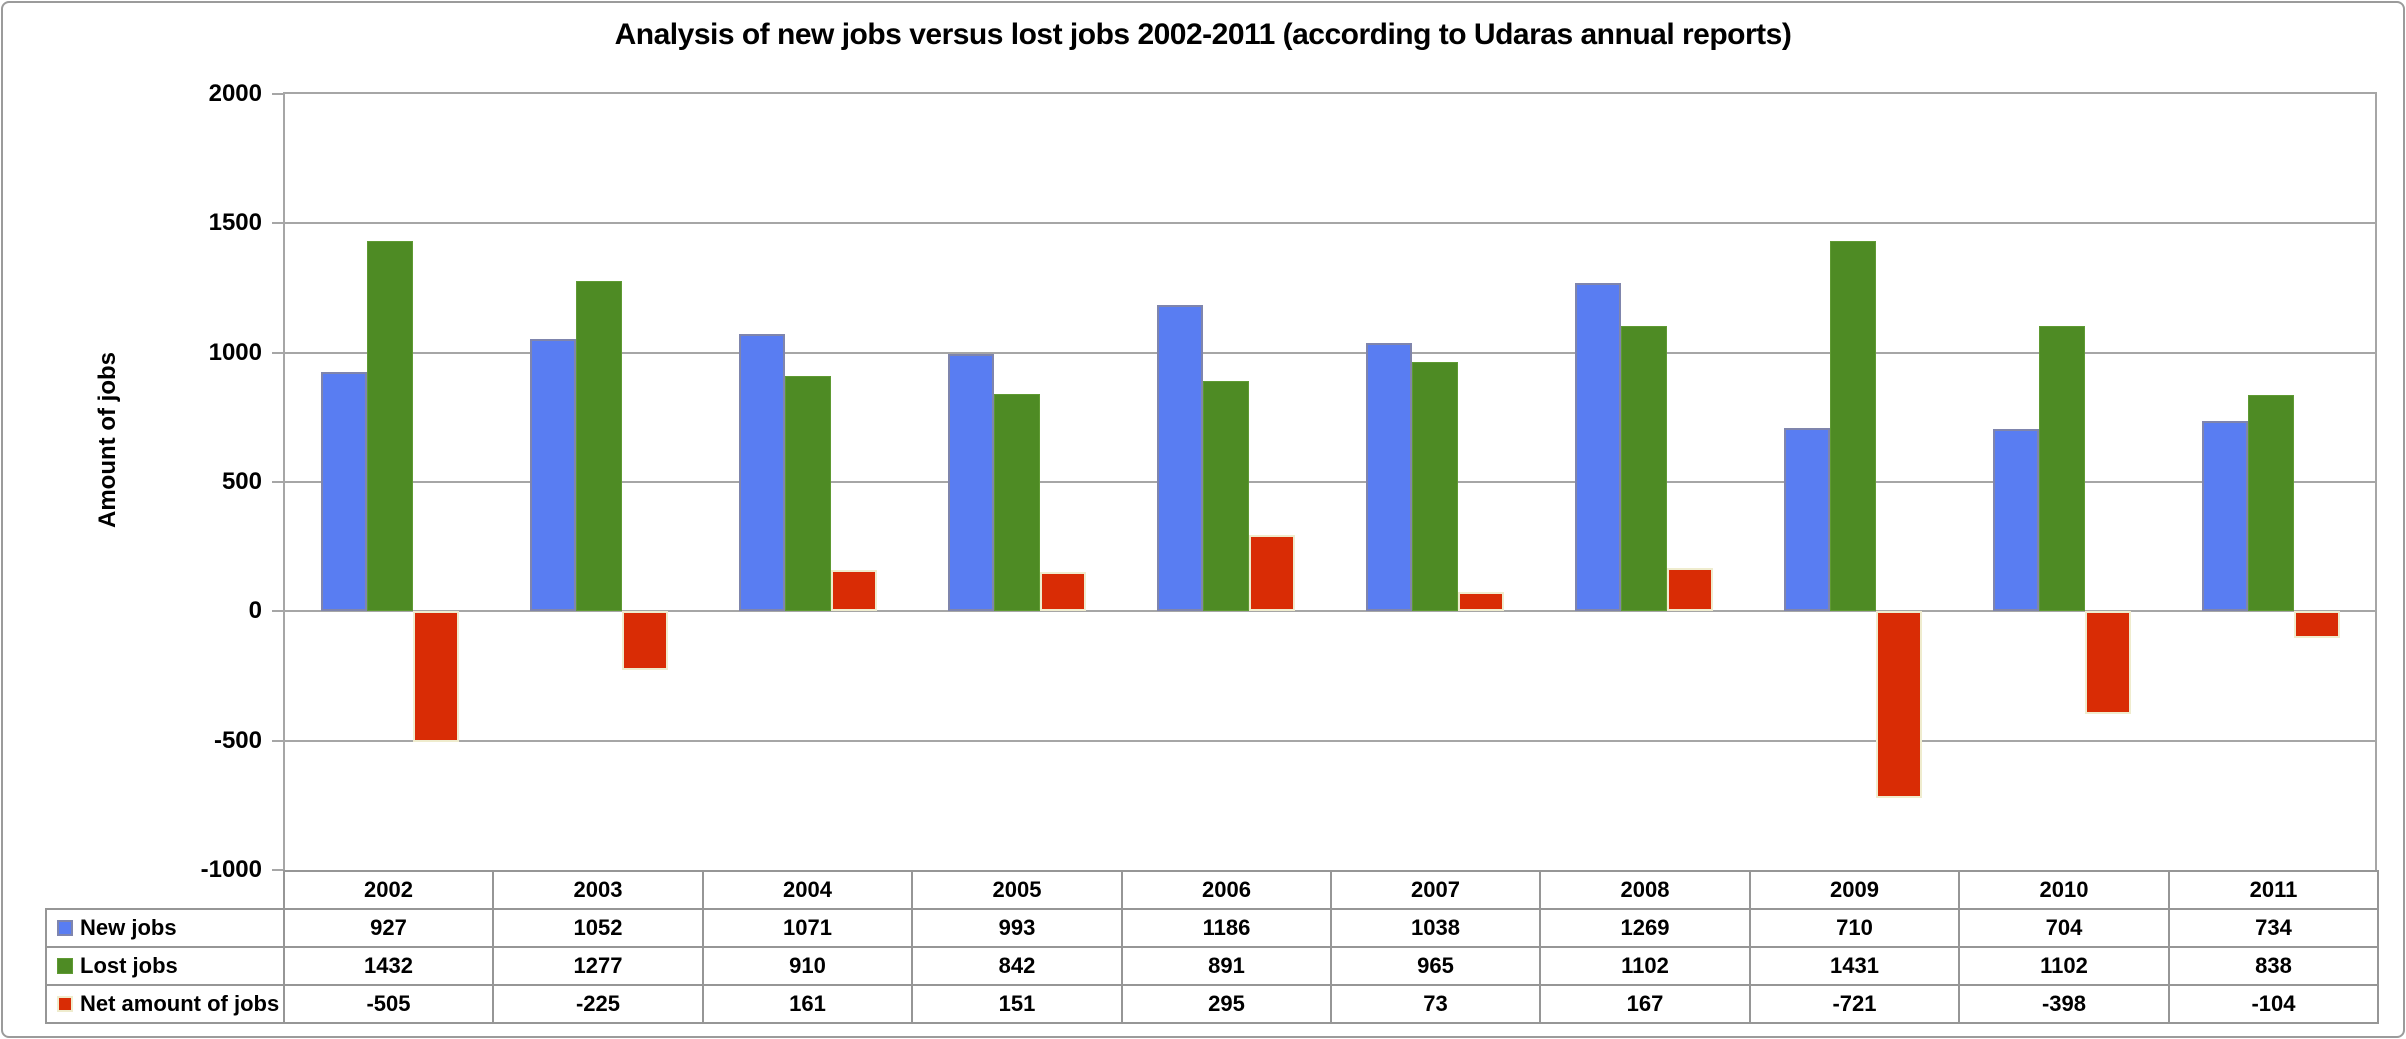 This screenshot has width=2406, height=1039. I want to click on value-cell: 838, so click(2273, 966).